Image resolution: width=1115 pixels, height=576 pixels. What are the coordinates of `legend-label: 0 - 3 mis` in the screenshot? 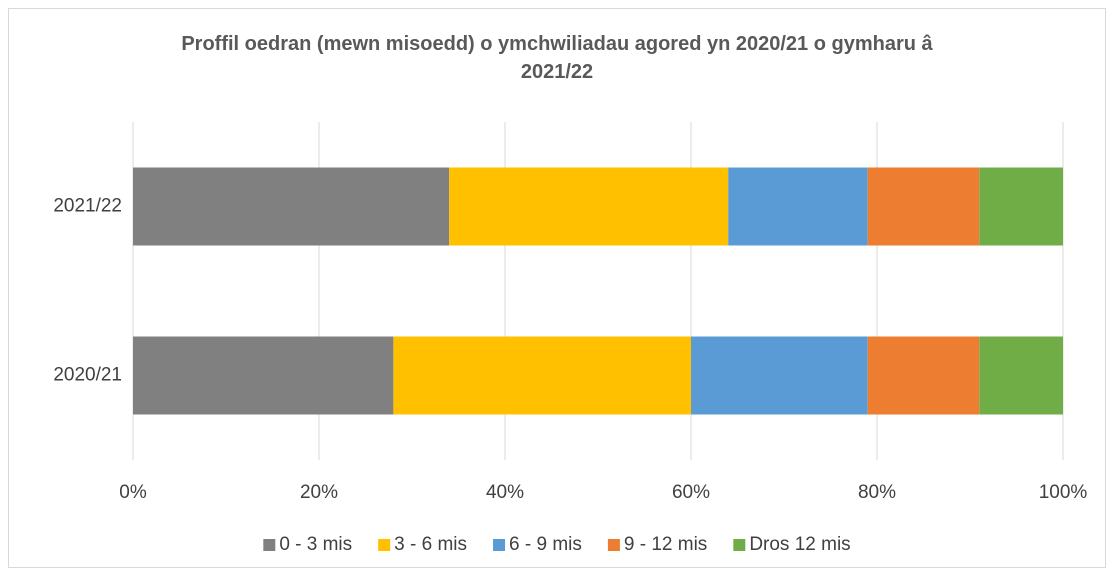 It's located at (315, 544).